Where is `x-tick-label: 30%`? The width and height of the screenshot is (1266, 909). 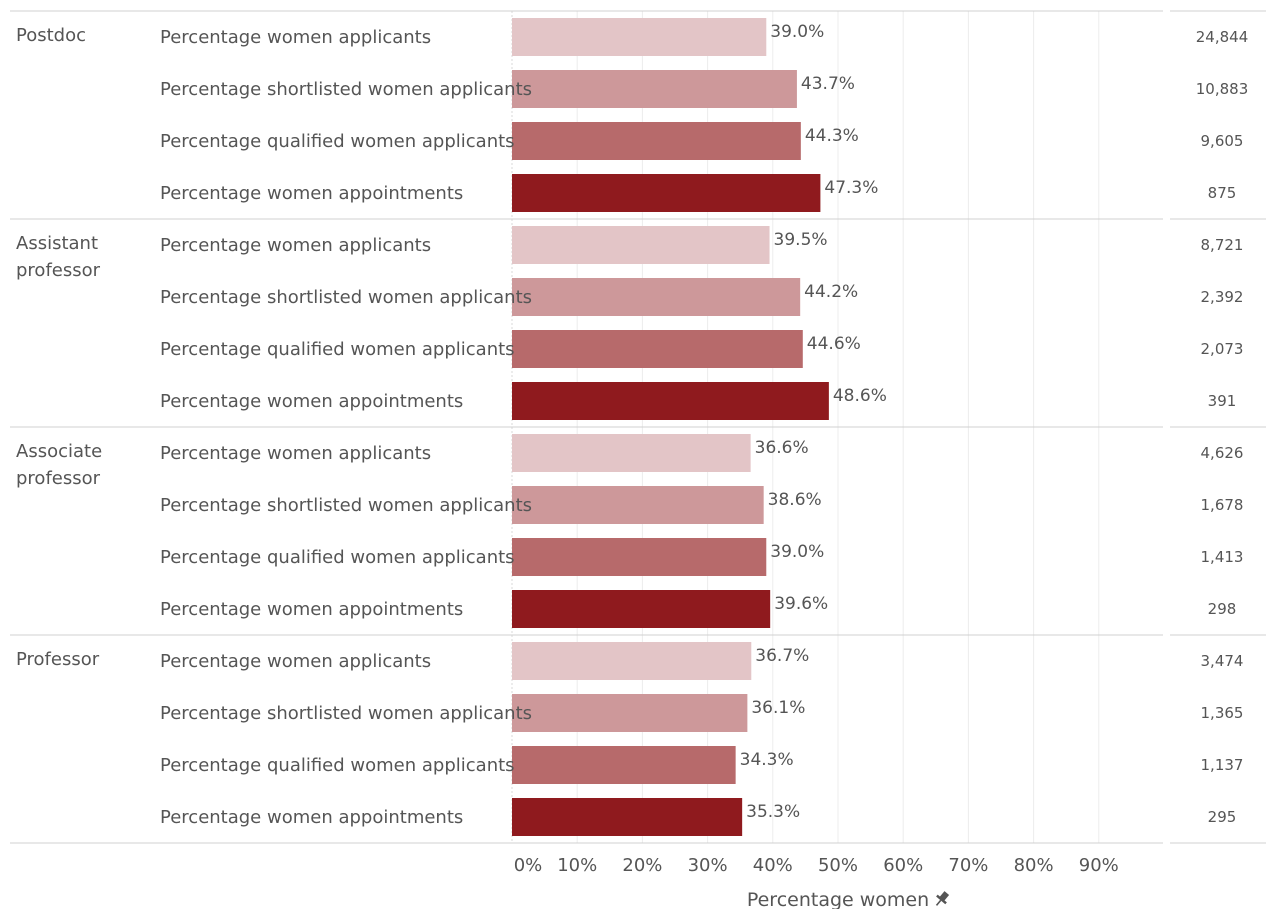
x-tick-label: 30% is located at coordinates (708, 865).